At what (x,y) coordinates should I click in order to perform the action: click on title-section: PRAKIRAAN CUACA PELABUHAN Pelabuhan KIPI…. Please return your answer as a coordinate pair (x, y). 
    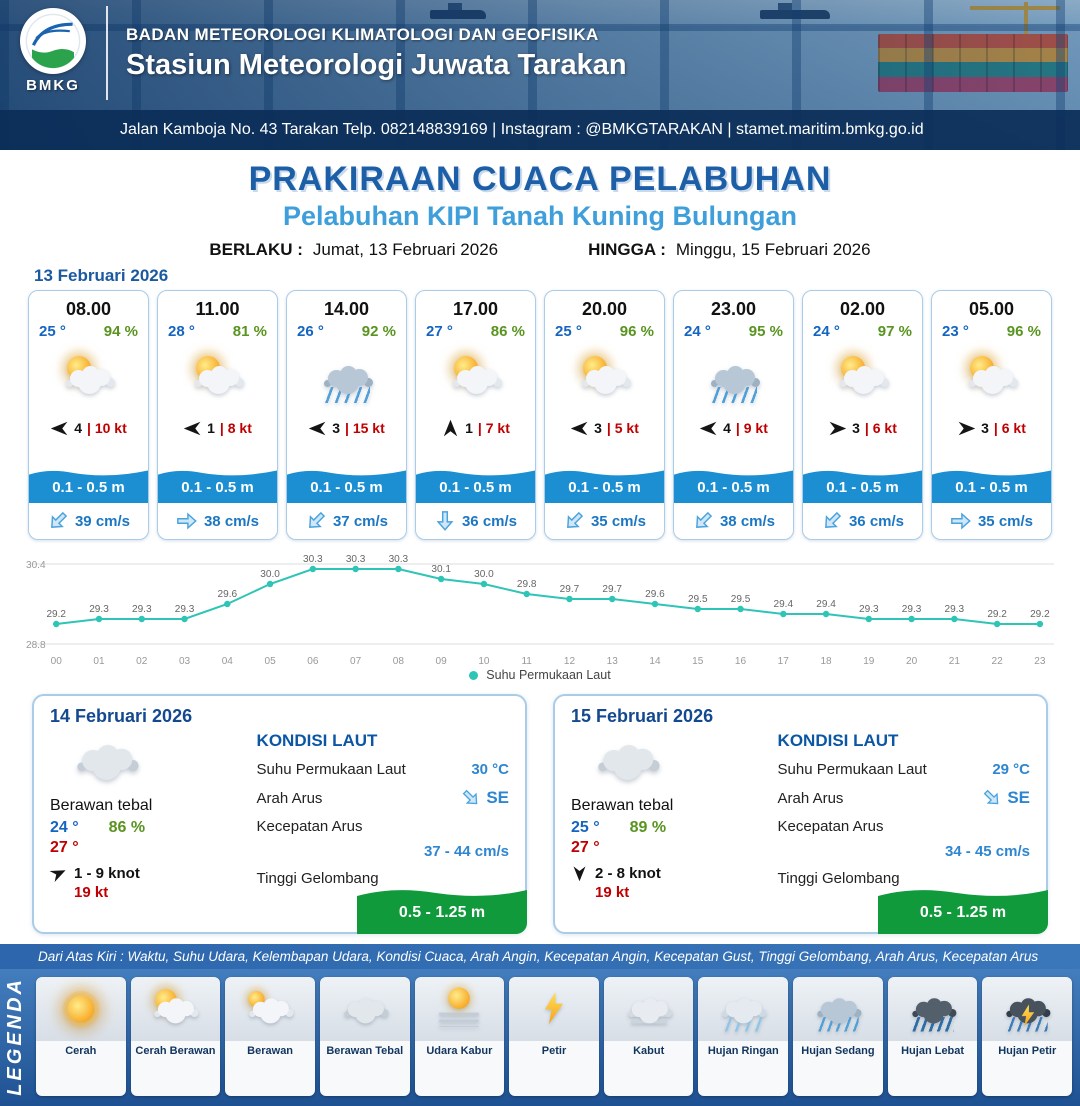
    Looking at the image, I should click on (540, 205).